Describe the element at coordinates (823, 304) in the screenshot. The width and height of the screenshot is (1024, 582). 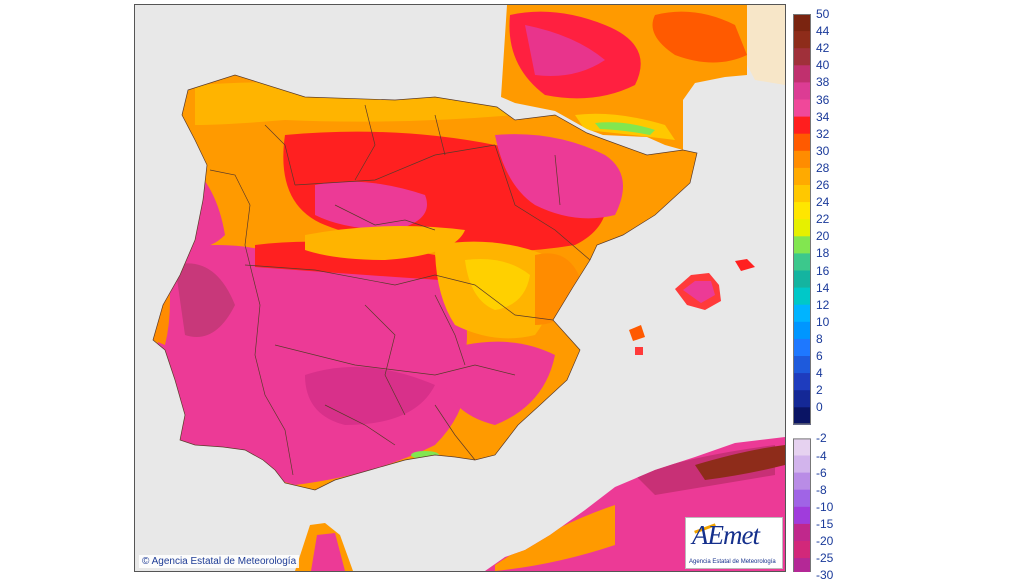
I see `legend-positive-tick-label: 12` at that location.